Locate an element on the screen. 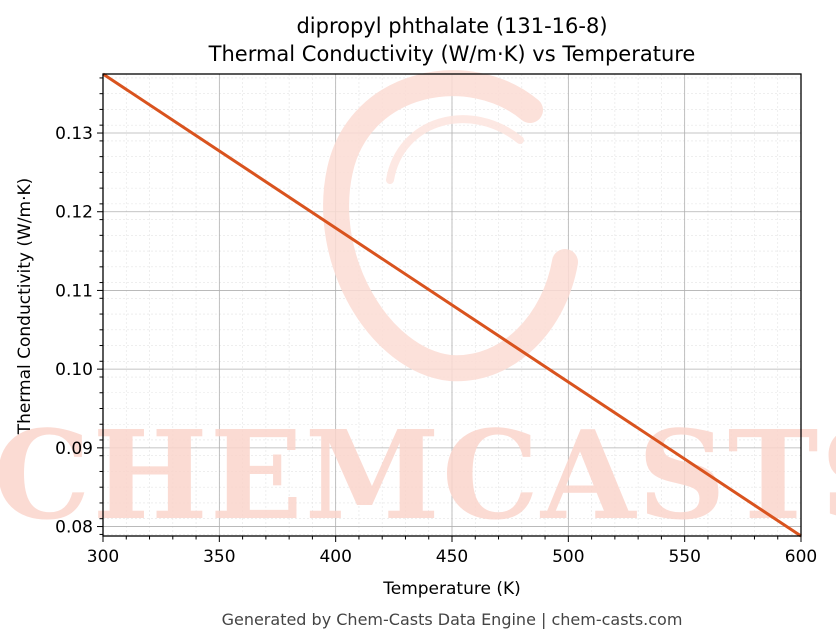  y-axis-label: Thermal Conductivity (W/m·K) is located at coordinates (25, 307).